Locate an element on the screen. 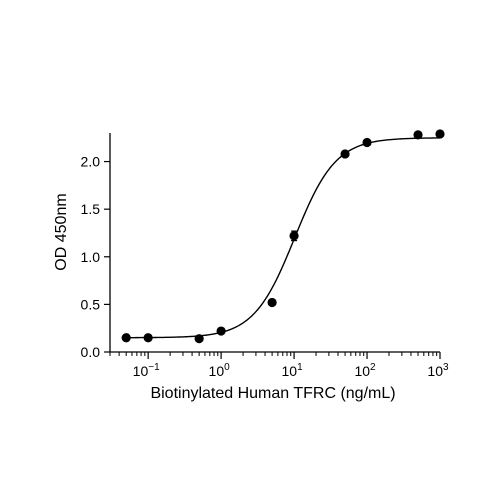 The image size is (500, 500). y-tick-label: 0.5 is located at coordinates (91, 304).